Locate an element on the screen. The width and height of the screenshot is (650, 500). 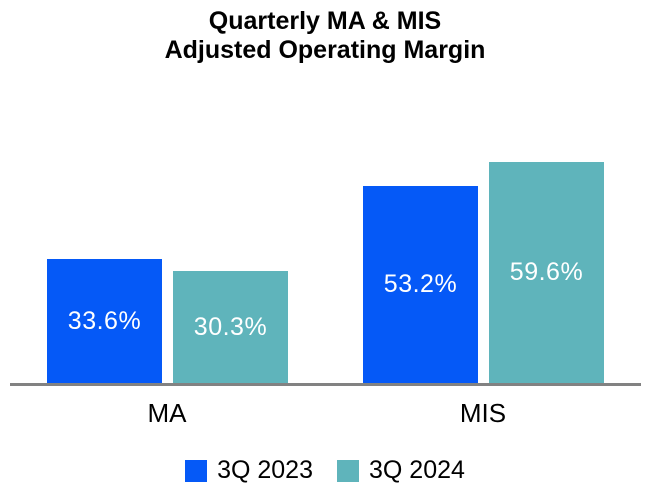
x-axis-label-mis: MIS is located at coordinates (483, 413).